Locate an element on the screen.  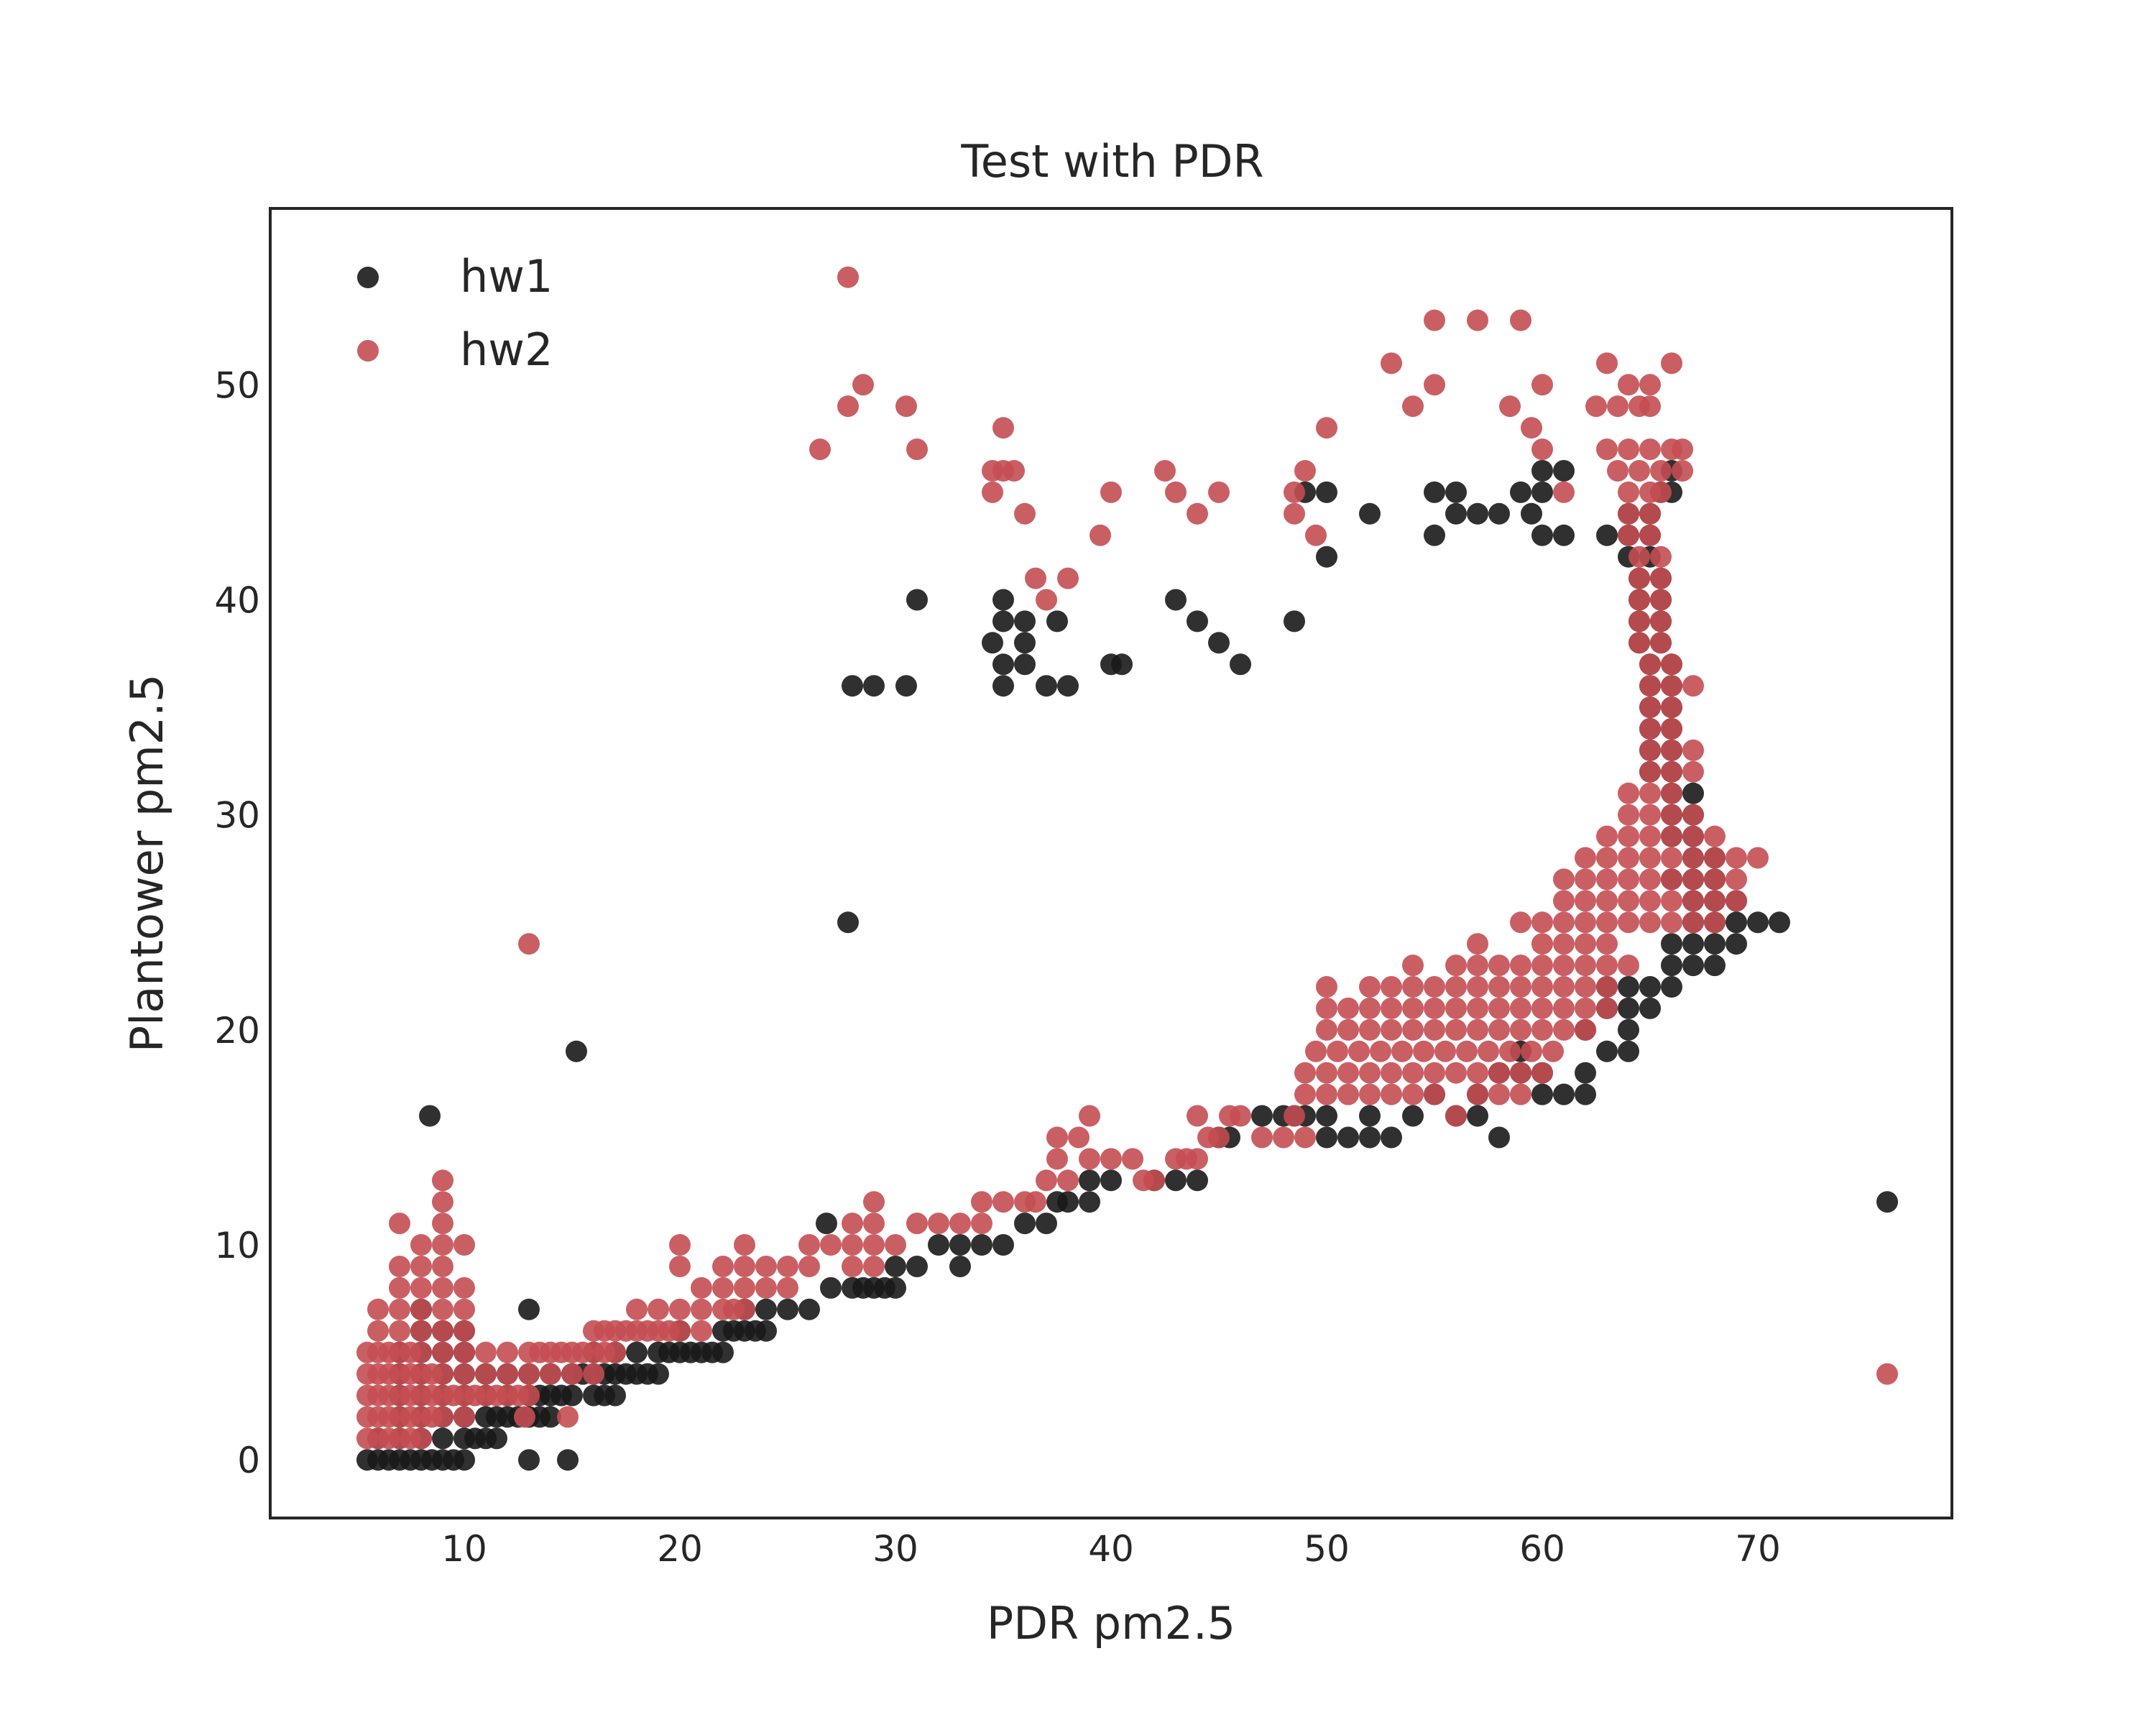
legend-marker-hw1 is located at coordinates (368, 277).